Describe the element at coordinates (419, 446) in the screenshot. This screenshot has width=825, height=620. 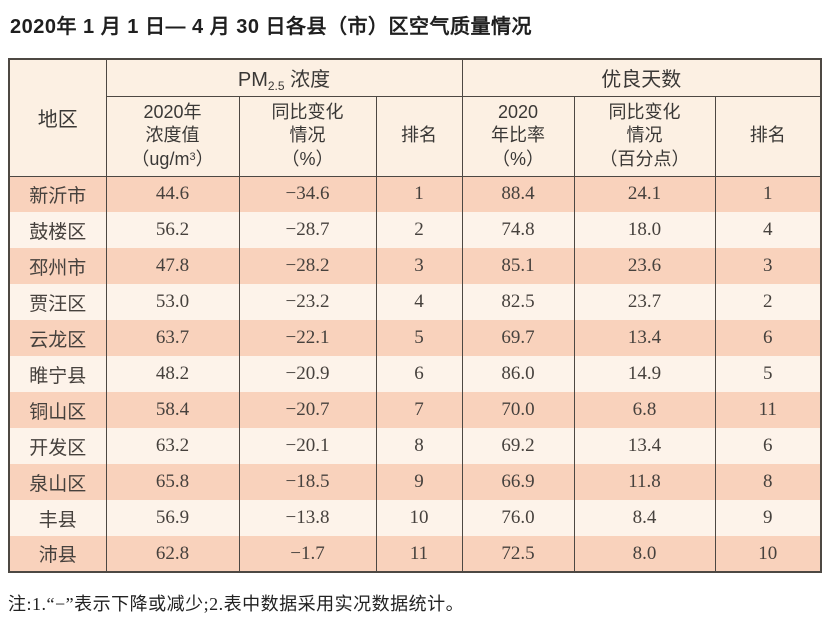
I see `cell-pm-rank: 8` at that location.